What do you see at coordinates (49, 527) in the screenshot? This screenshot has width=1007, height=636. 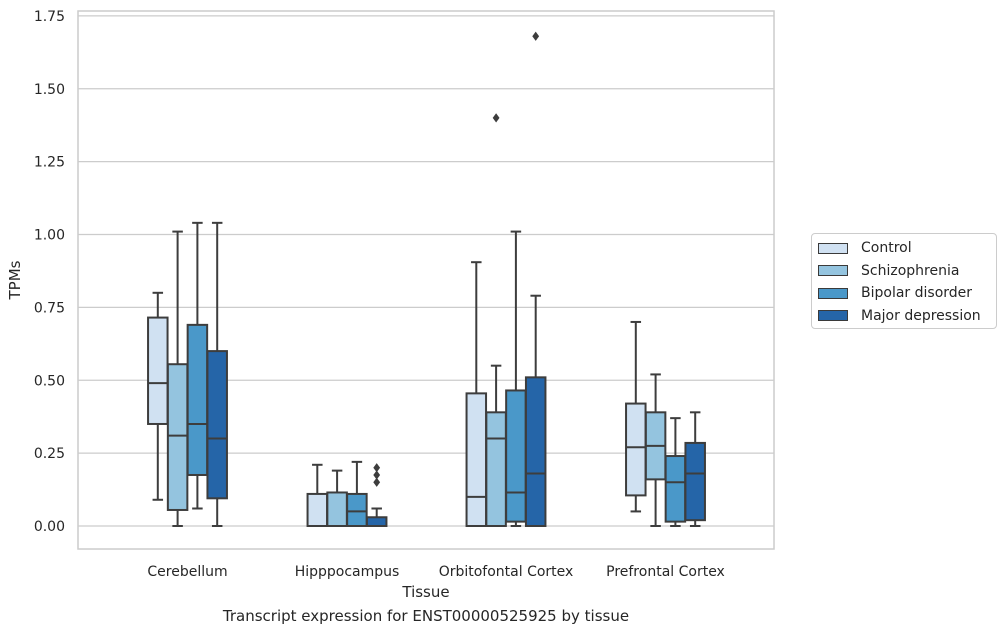 I see `y-tick-label: 0.00` at bounding box center [49, 527].